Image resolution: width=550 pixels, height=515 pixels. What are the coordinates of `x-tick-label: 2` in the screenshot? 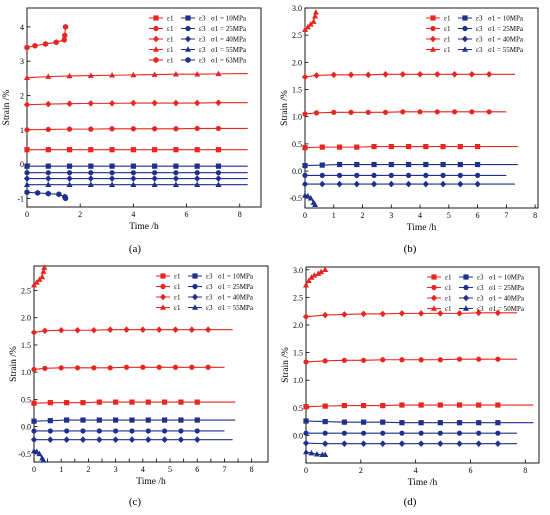 It's located at (361, 470).